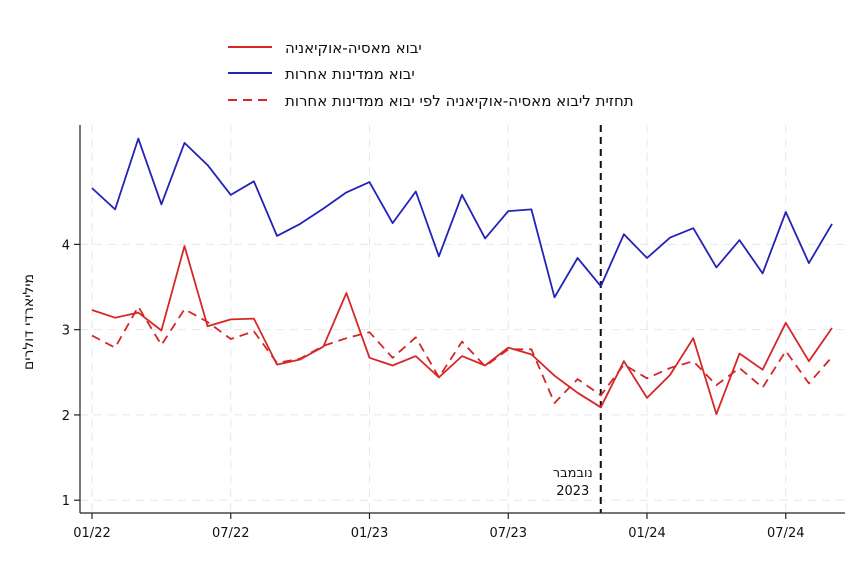 Image resolution: width=865 pixels, height=577 pixels. I want to click on marker-annotation-text: נובמבר, so click(573, 473).